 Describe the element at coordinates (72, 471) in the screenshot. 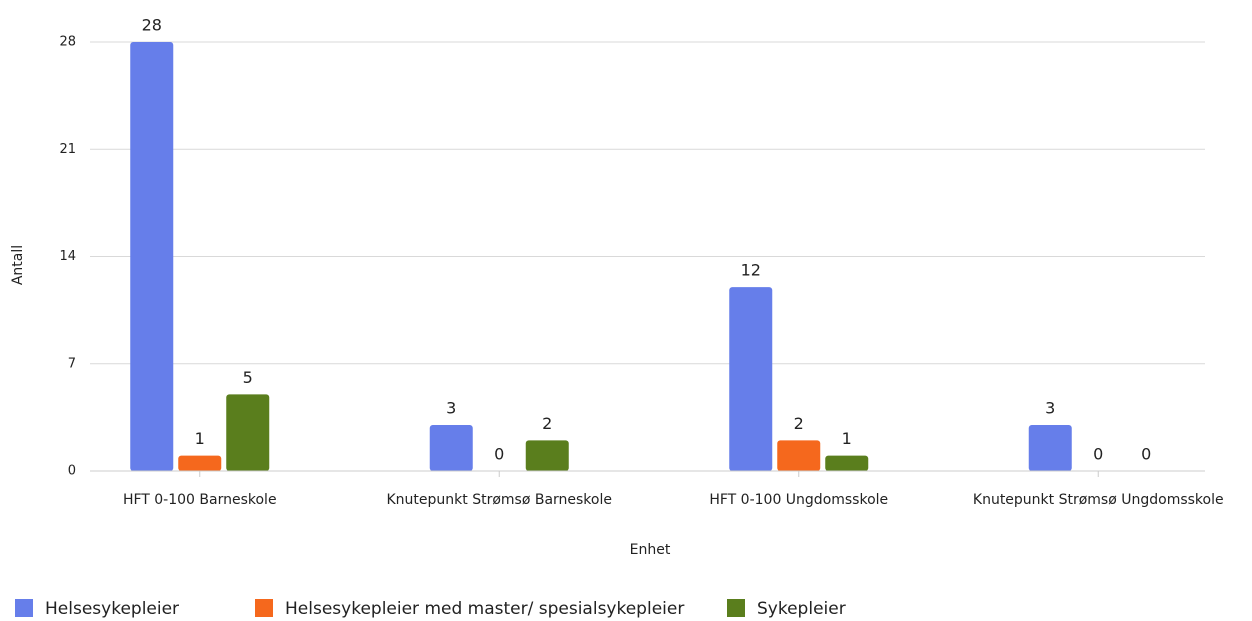

I see `y-tick-label: 0` at that location.